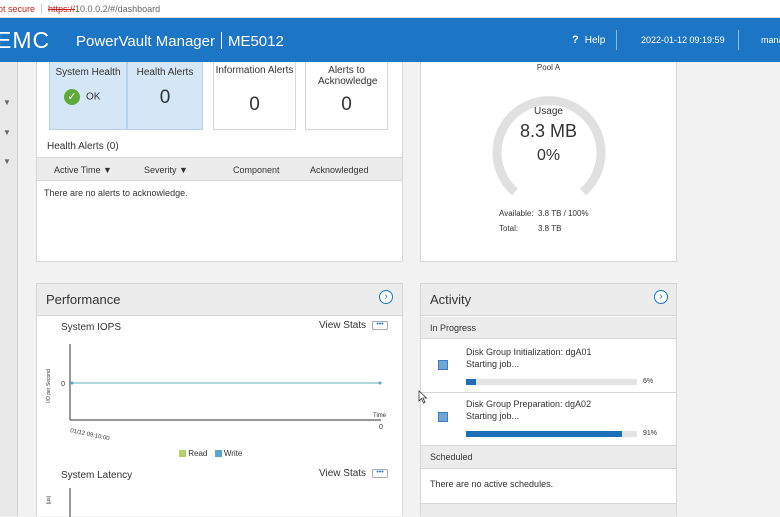 The height and width of the screenshot is (517, 780). What do you see at coordinates (648, 381) in the screenshot?
I see `job-percent: 6%` at bounding box center [648, 381].